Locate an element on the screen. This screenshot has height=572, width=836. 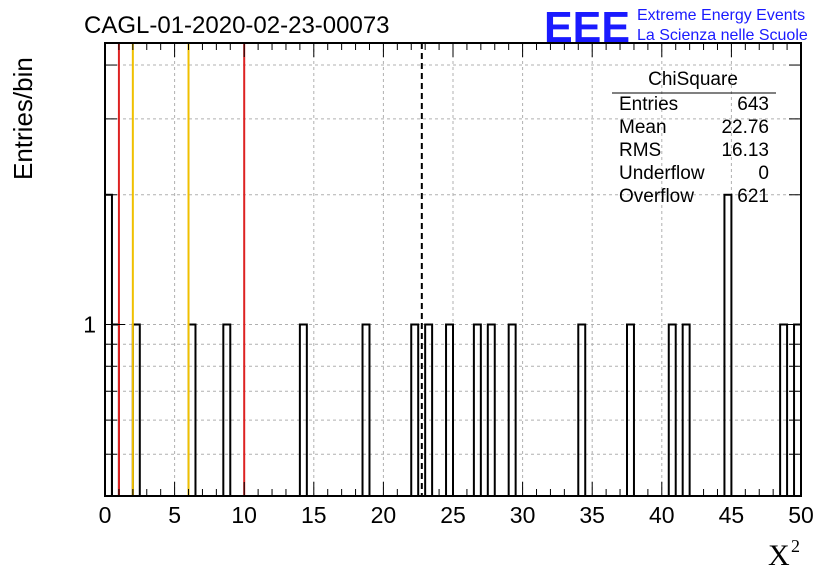
x-tick-label: 25 is located at coordinates (453, 515).